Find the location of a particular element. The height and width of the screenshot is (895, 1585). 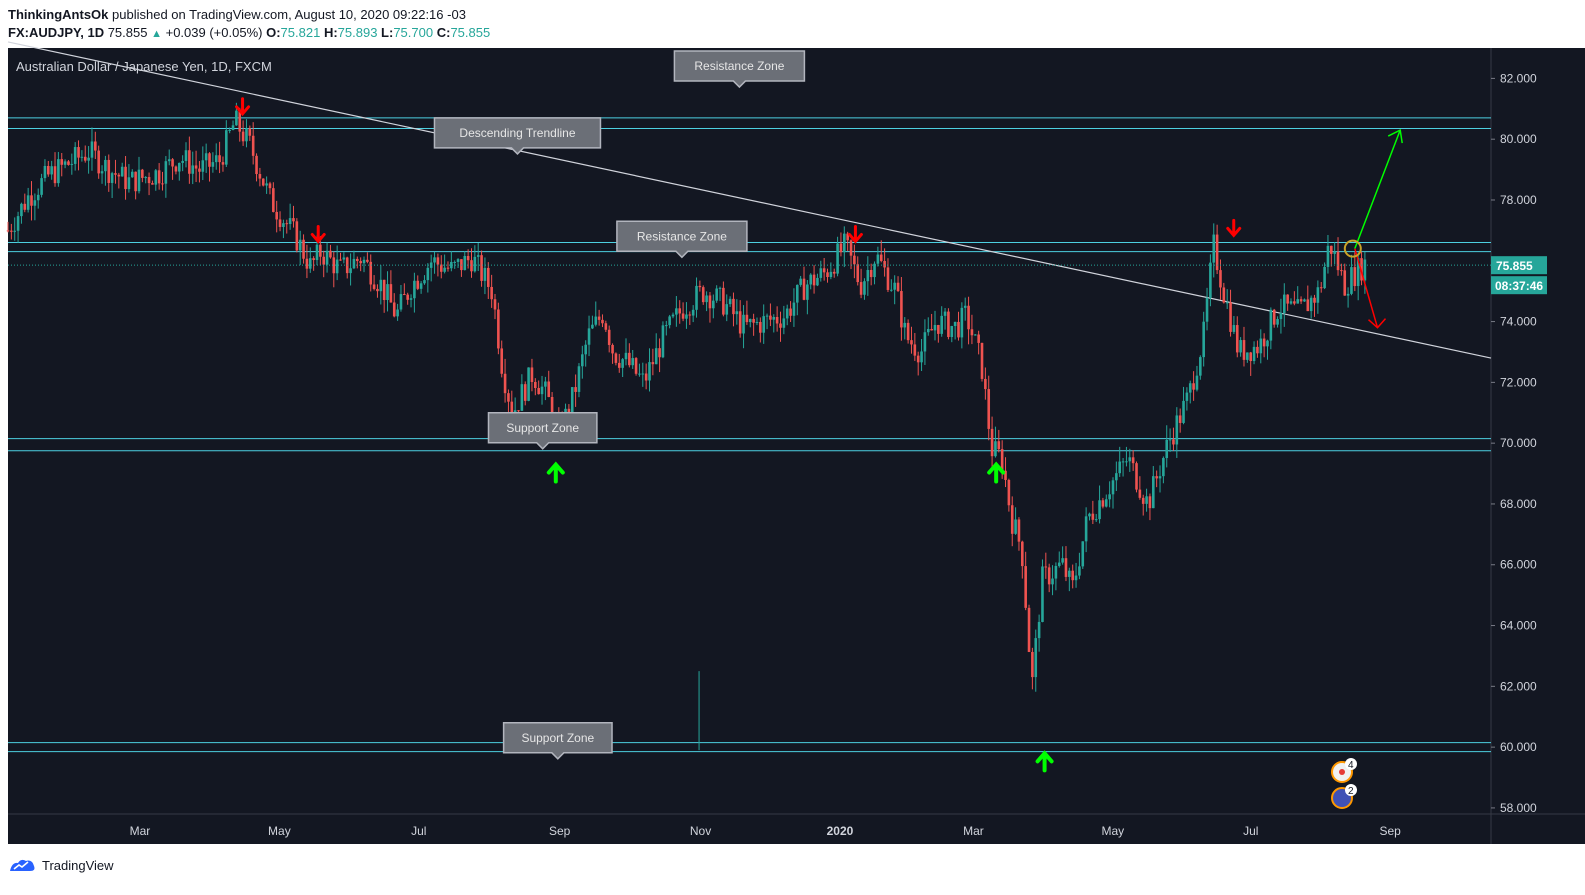

author-name: ThinkingAntsOk is located at coordinates (58, 14).